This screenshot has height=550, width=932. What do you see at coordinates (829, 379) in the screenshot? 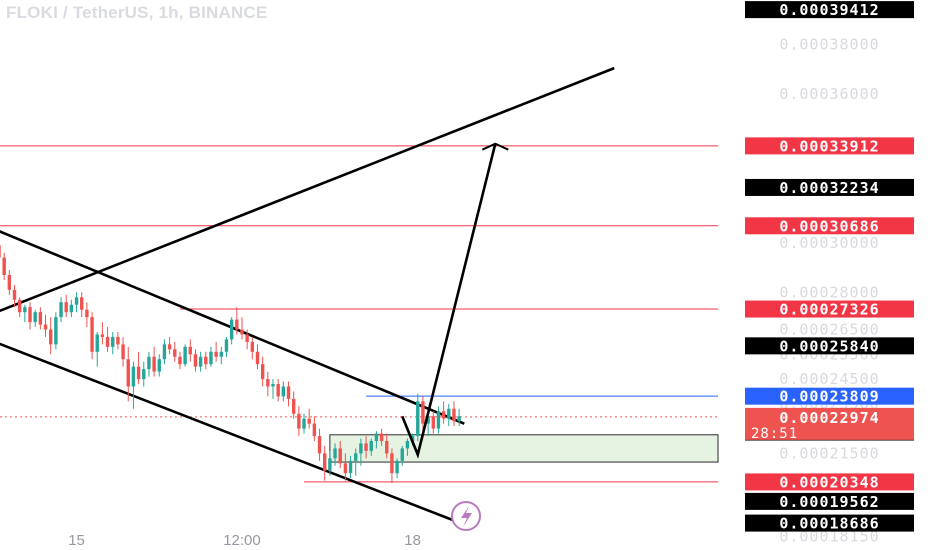
I see `price-axis-tick: 0.00024500` at bounding box center [829, 379].